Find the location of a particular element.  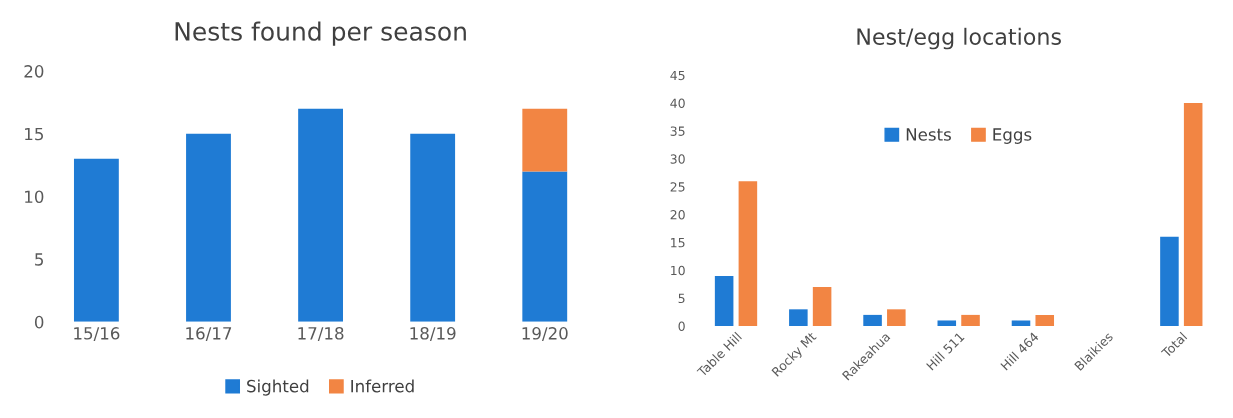

chart-title: Nest/egg locations is located at coordinates (959, 38).